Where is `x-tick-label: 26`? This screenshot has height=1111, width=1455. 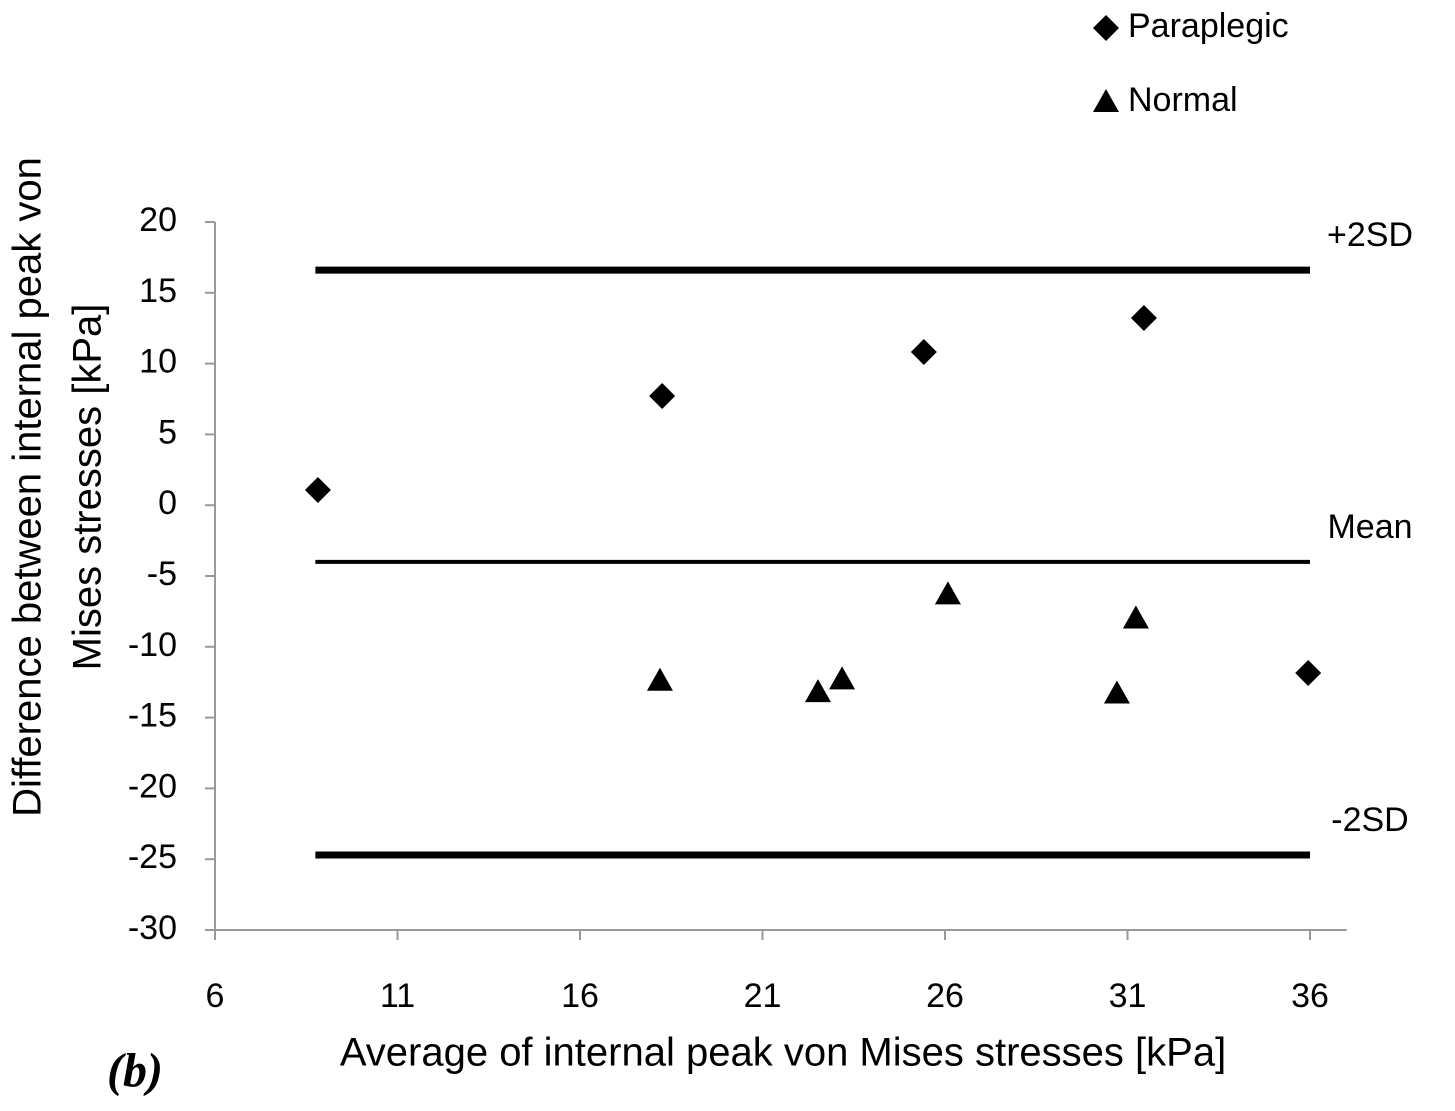
x-tick-label: 26 is located at coordinates (945, 996).